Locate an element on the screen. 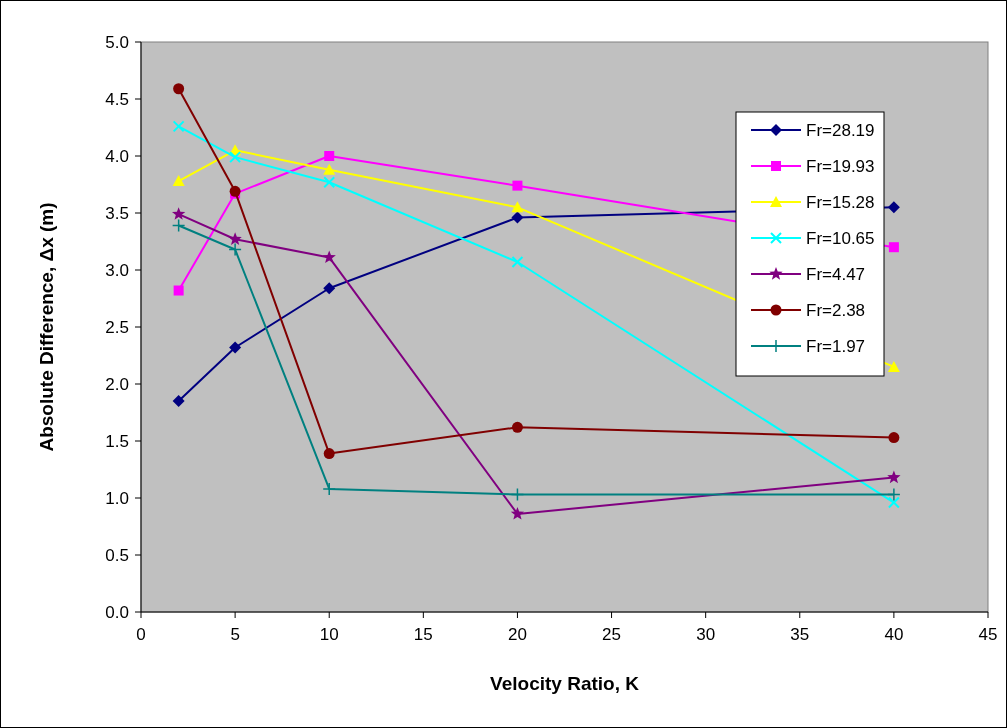 Image resolution: width=1007 pixels, height=728 pixels. y-tick-label: 2.0 is located at coordinates (117, 384).